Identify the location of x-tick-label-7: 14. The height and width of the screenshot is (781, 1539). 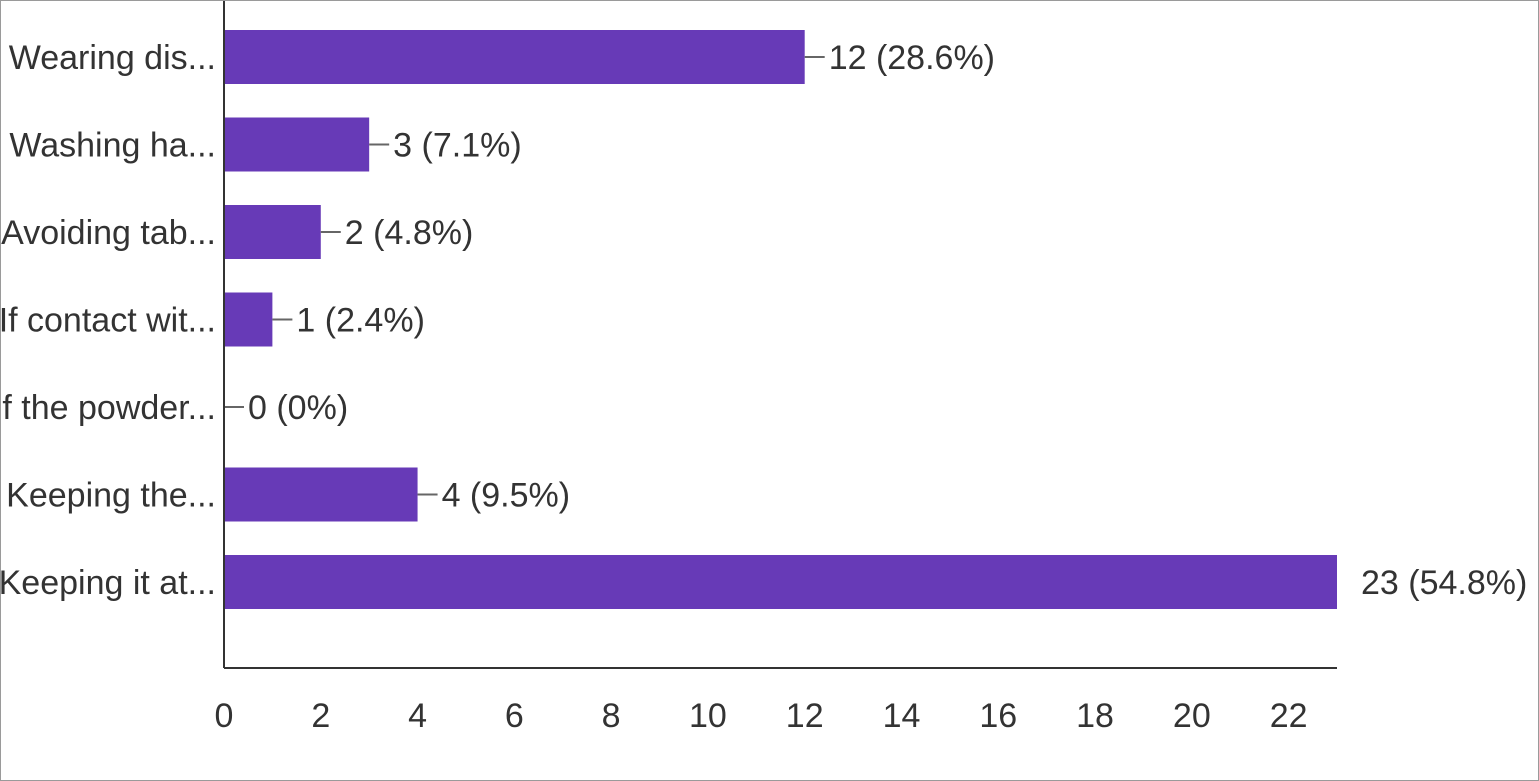
(902, 716).